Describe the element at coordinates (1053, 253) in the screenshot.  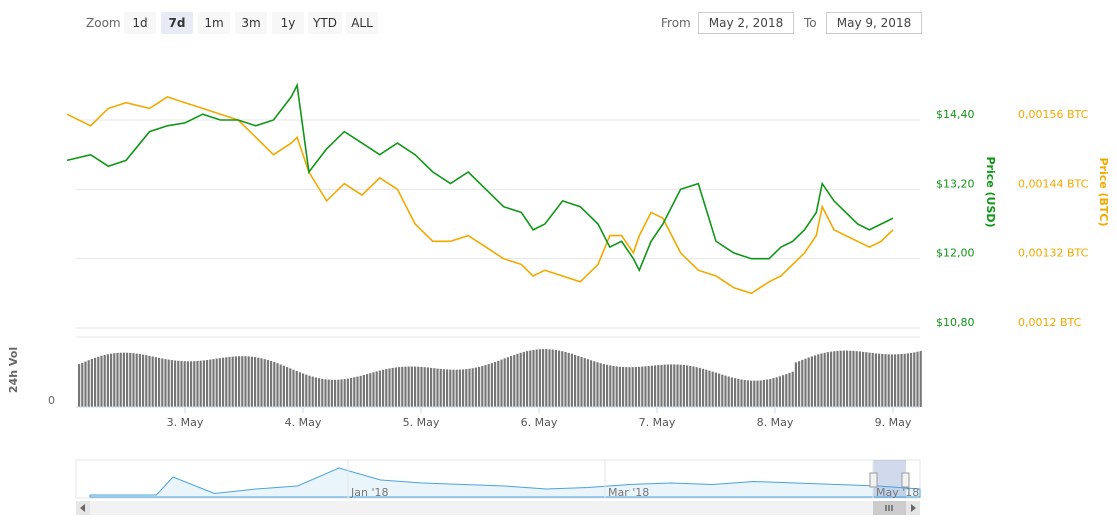
I see `y-tick-btc: 0,00132 BTC` at that location.